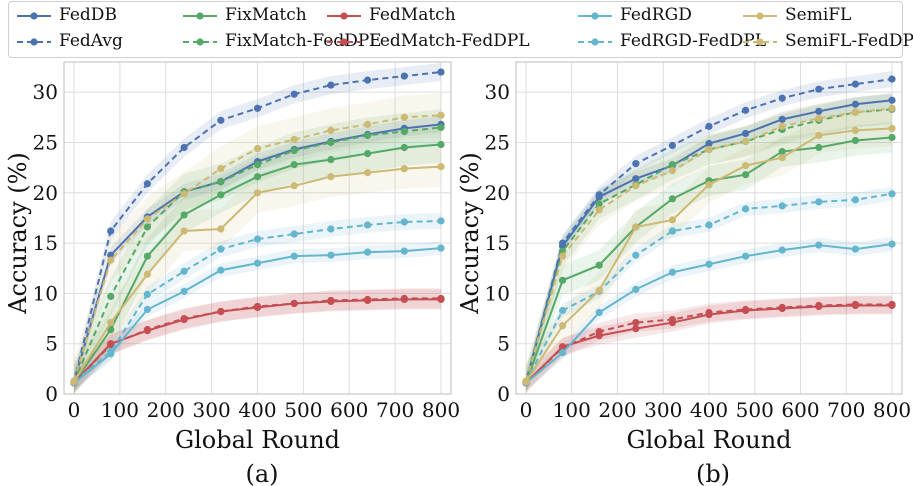 This screenshot has width=913, height=486. I want to click on legend-label: FixMatch, so click(266, 15).